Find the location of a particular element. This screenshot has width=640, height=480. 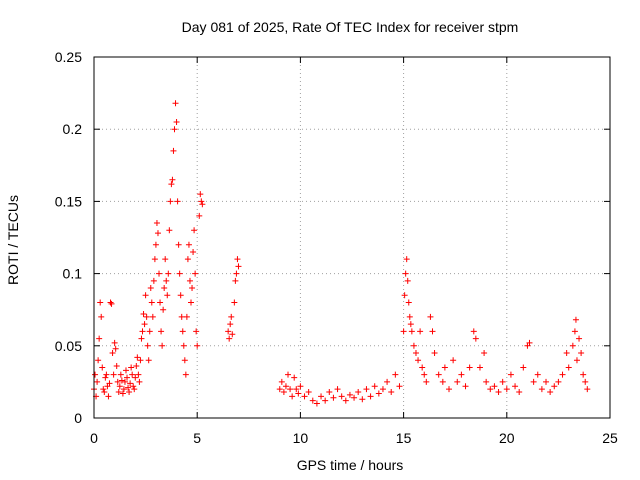

x-tick-label: 10 is located at coordinates (301, 438).